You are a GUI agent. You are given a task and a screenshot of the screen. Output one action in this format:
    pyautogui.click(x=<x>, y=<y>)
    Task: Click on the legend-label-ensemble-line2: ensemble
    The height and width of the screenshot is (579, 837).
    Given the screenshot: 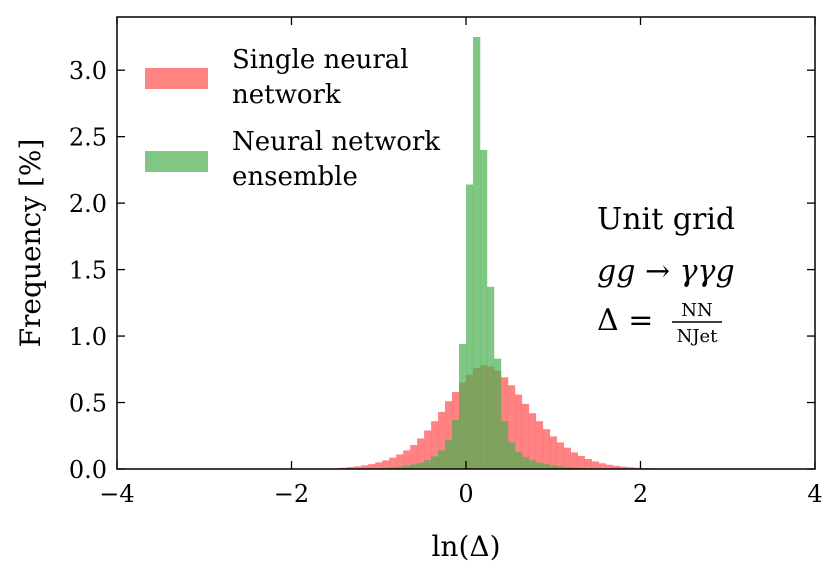 What is the action you would take?
    pyautogui.click(x=295, y=177)
    